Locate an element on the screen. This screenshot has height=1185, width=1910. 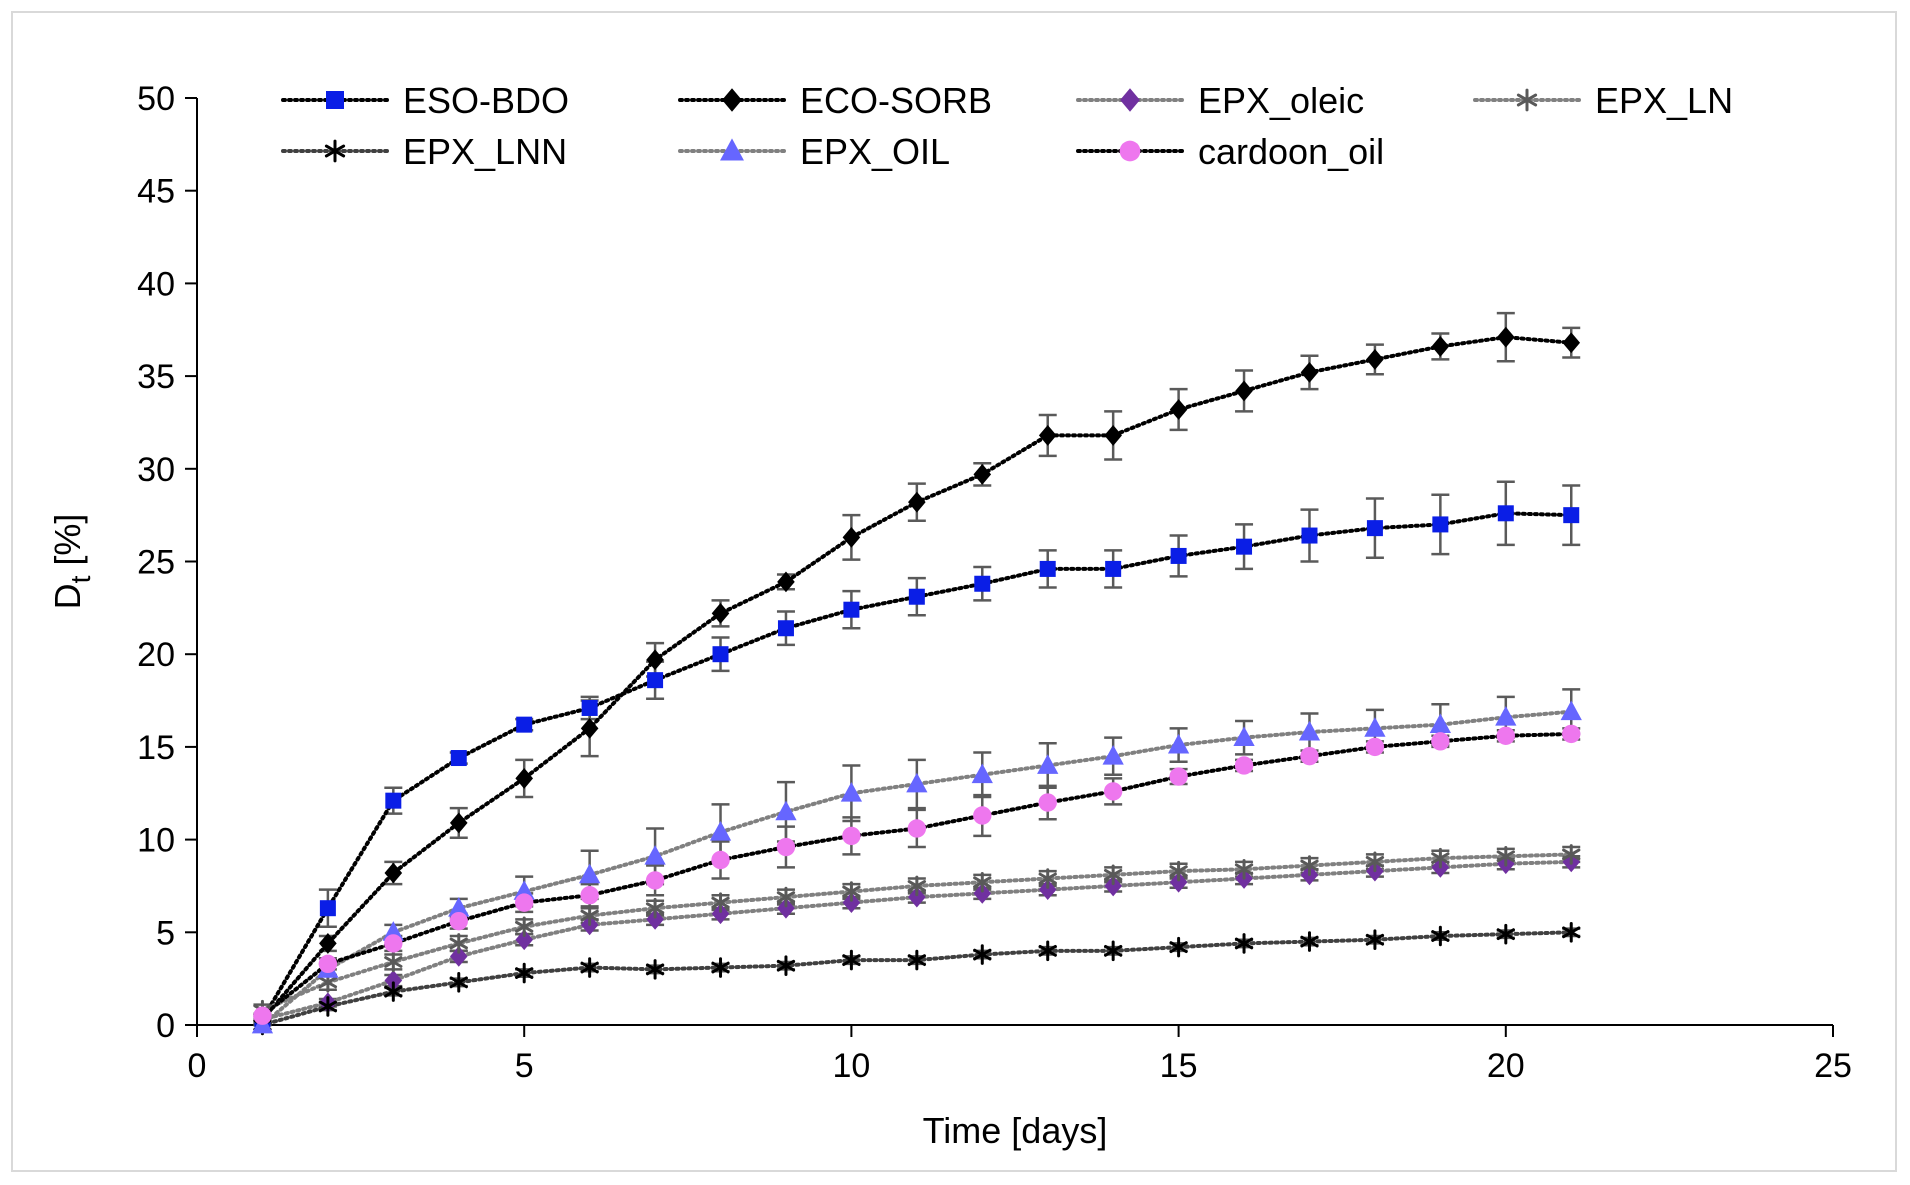
y-axis-title-subscript: t is located at coordinates (80, 579).